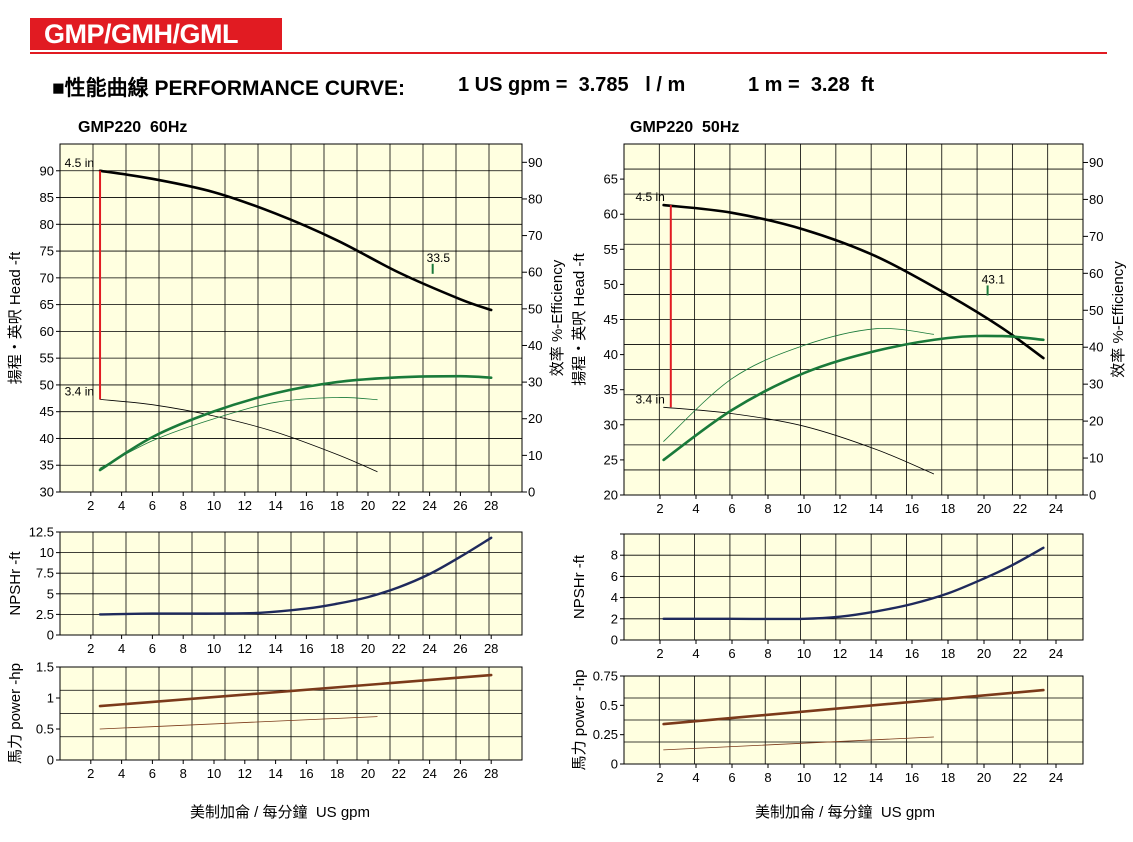 The image size is (1133, 842). I want to click on y-tick-label-50hz-npshr: 2, so click(614, 618).